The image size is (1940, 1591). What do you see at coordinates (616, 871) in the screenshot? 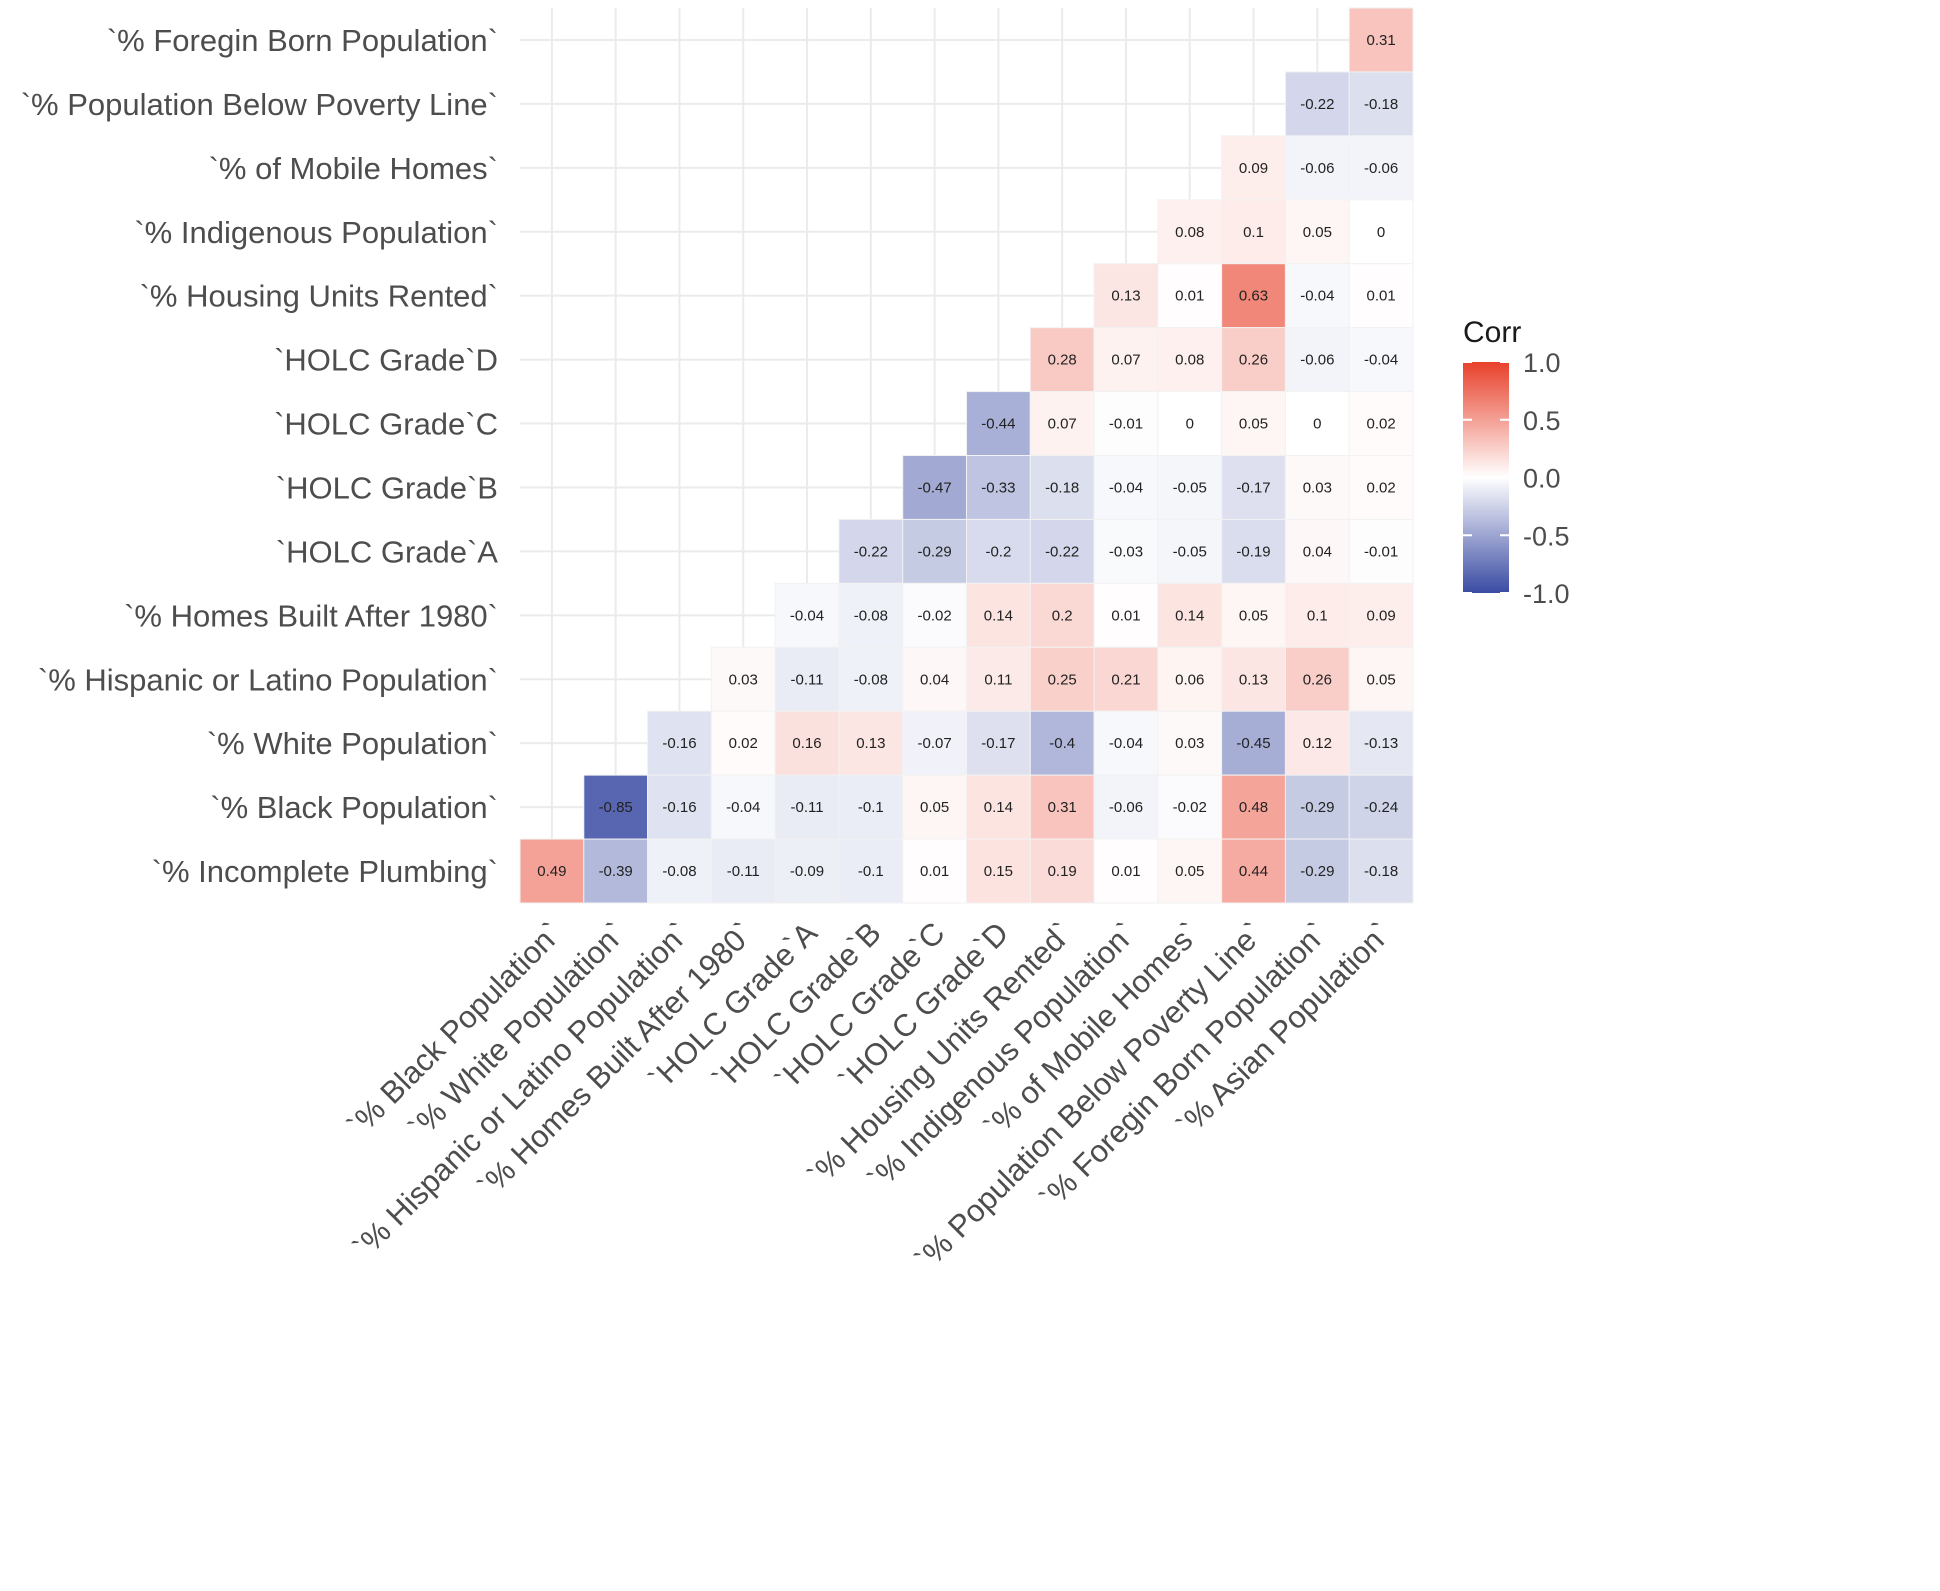
I see `cell-value-label: -0.39` at bounding box center [616, 871].